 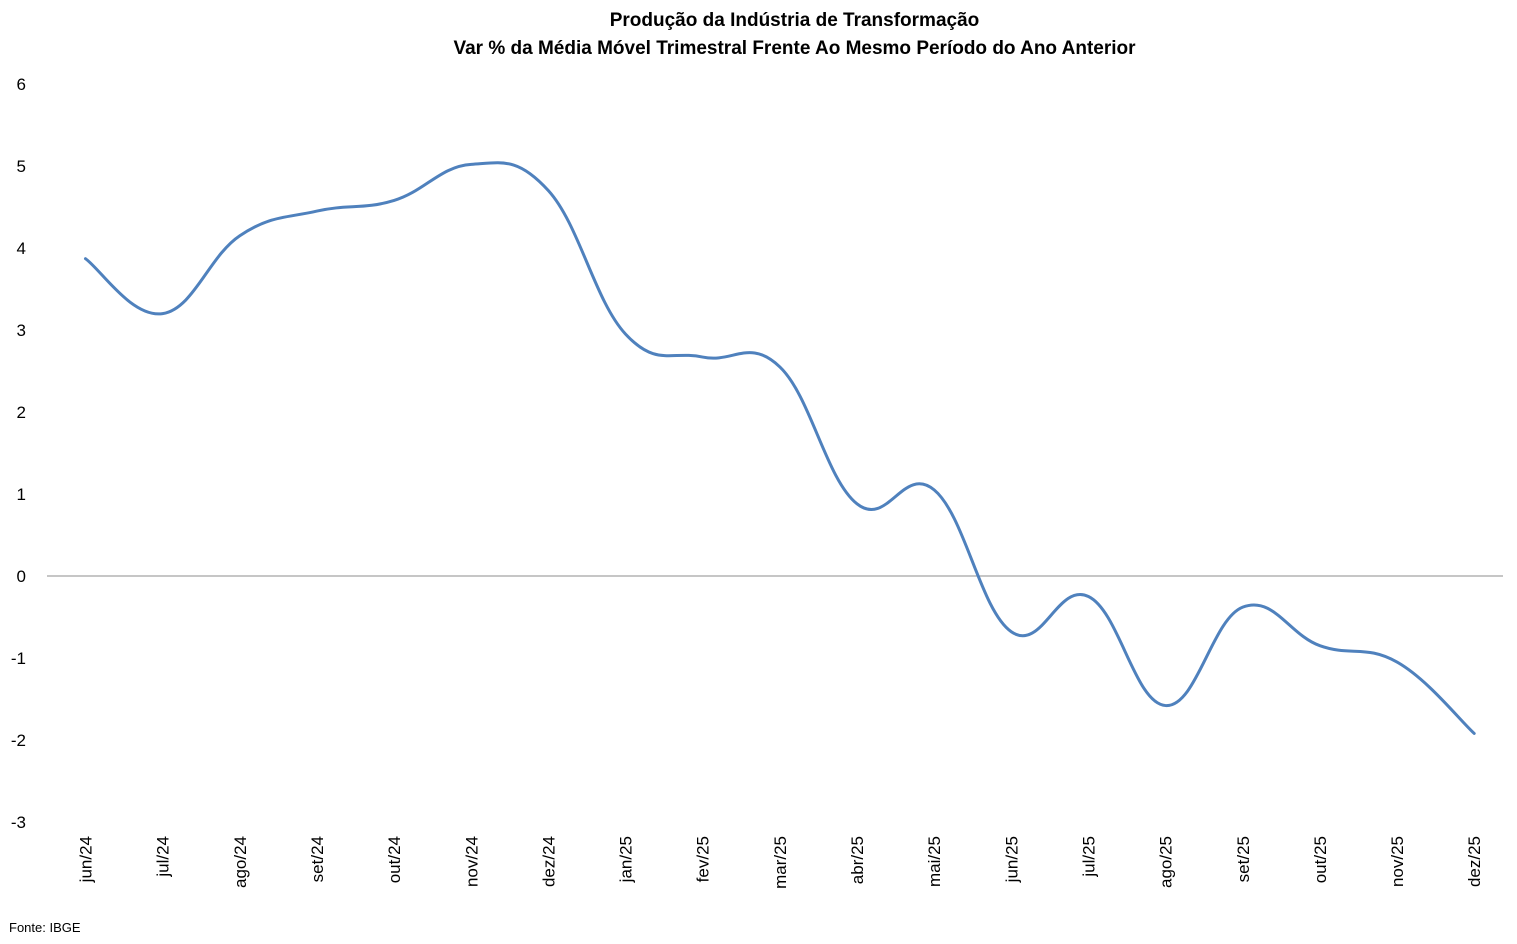 What do you see at coordinates (1397, 861) in the screenshot?
I see `x-tick-label: nov/25` at bounding box center [1397, 861].